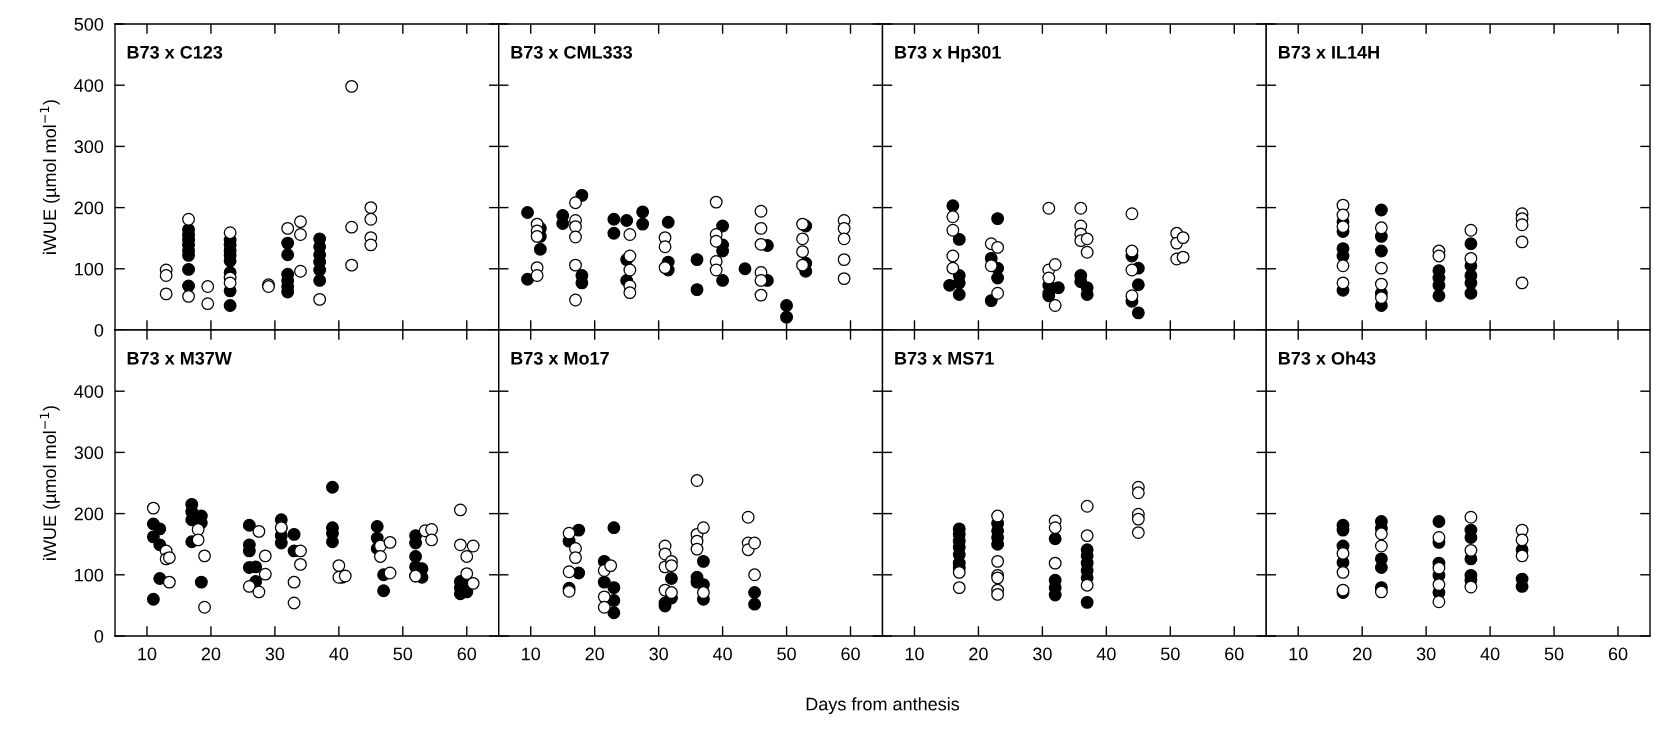  What do you see at coordinates (948, 54) in the screenshot?
I see `text: B73 x Hp301` at bounding box center [948, 54].